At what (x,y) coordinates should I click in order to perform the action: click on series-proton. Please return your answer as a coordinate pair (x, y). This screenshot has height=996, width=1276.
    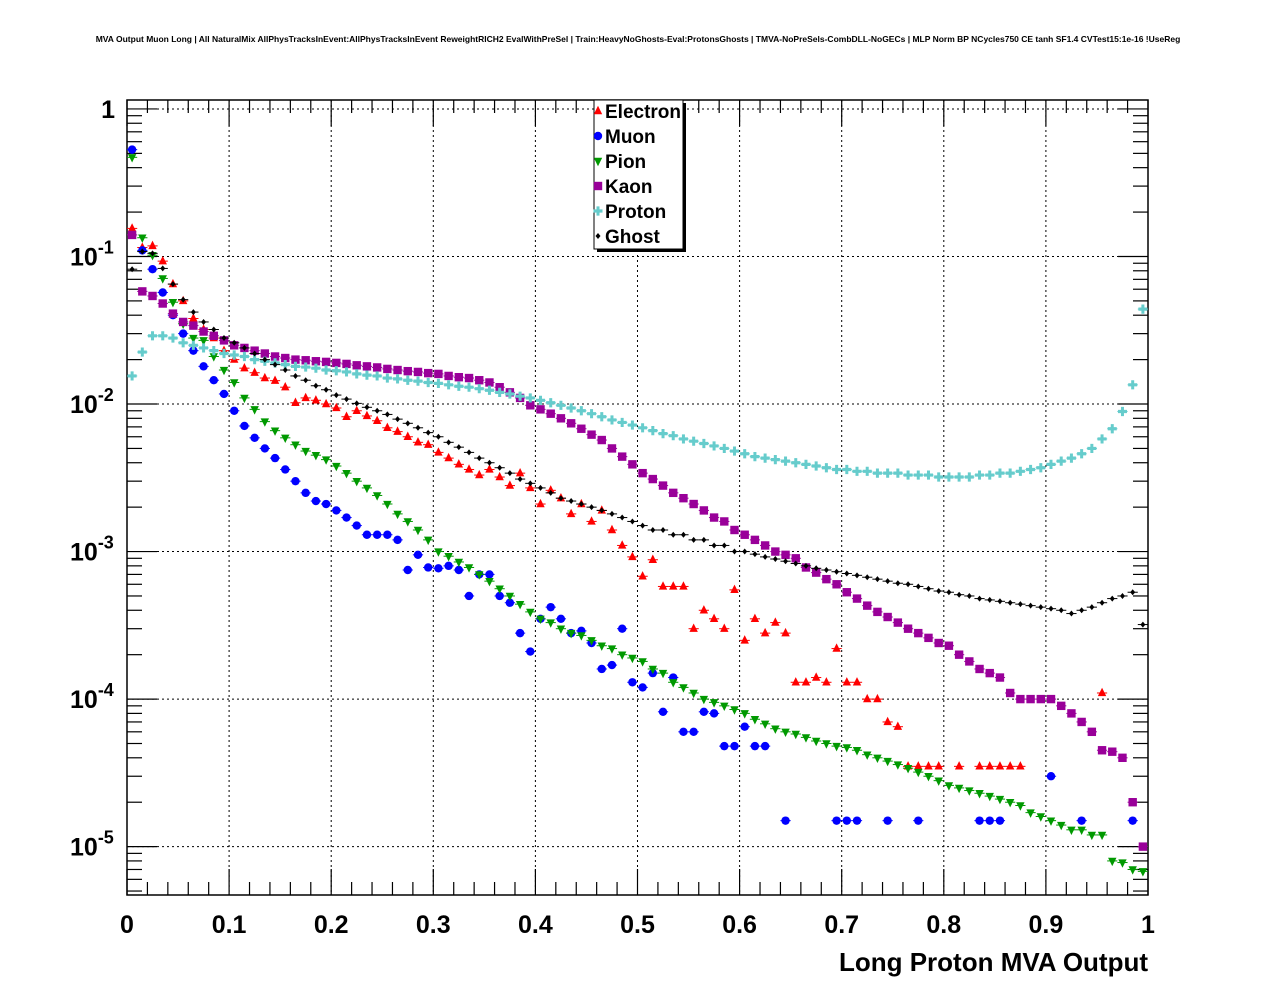
    Looking at the image, I should click on (637, 393).